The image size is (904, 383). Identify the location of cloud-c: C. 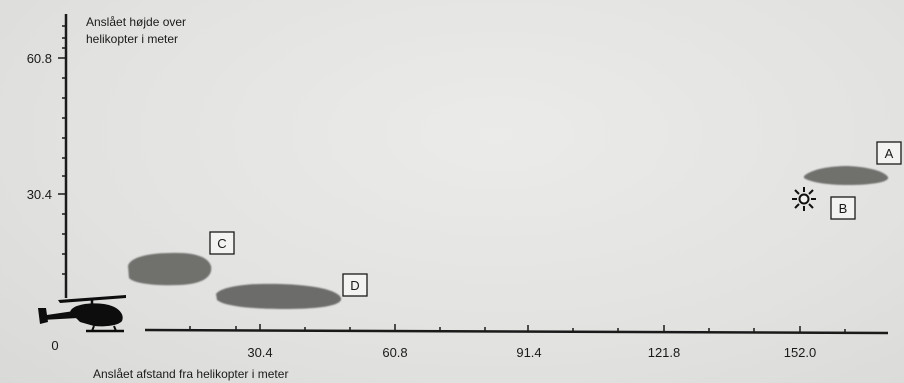
(181, 258).